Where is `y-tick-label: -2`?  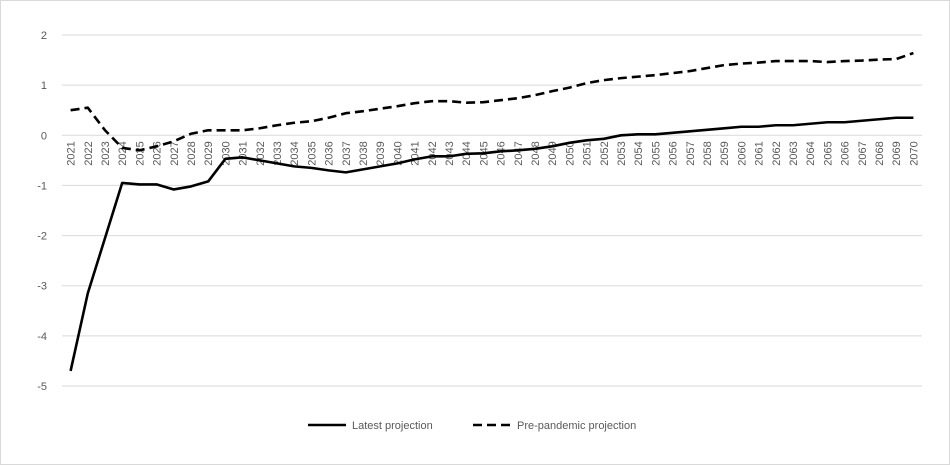 y-tick-label: -2 is located at coordinates (42, 237).